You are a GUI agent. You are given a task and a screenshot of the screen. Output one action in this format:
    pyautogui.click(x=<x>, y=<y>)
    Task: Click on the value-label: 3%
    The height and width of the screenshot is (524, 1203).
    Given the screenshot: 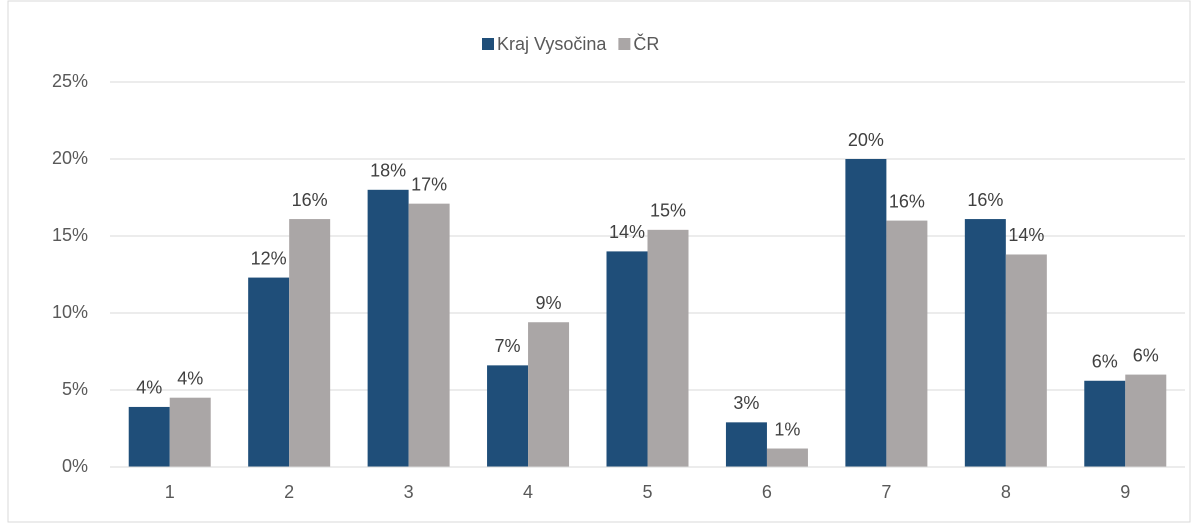 What is the action you would take?
    pyautogui.click(x=746, y=403)
    